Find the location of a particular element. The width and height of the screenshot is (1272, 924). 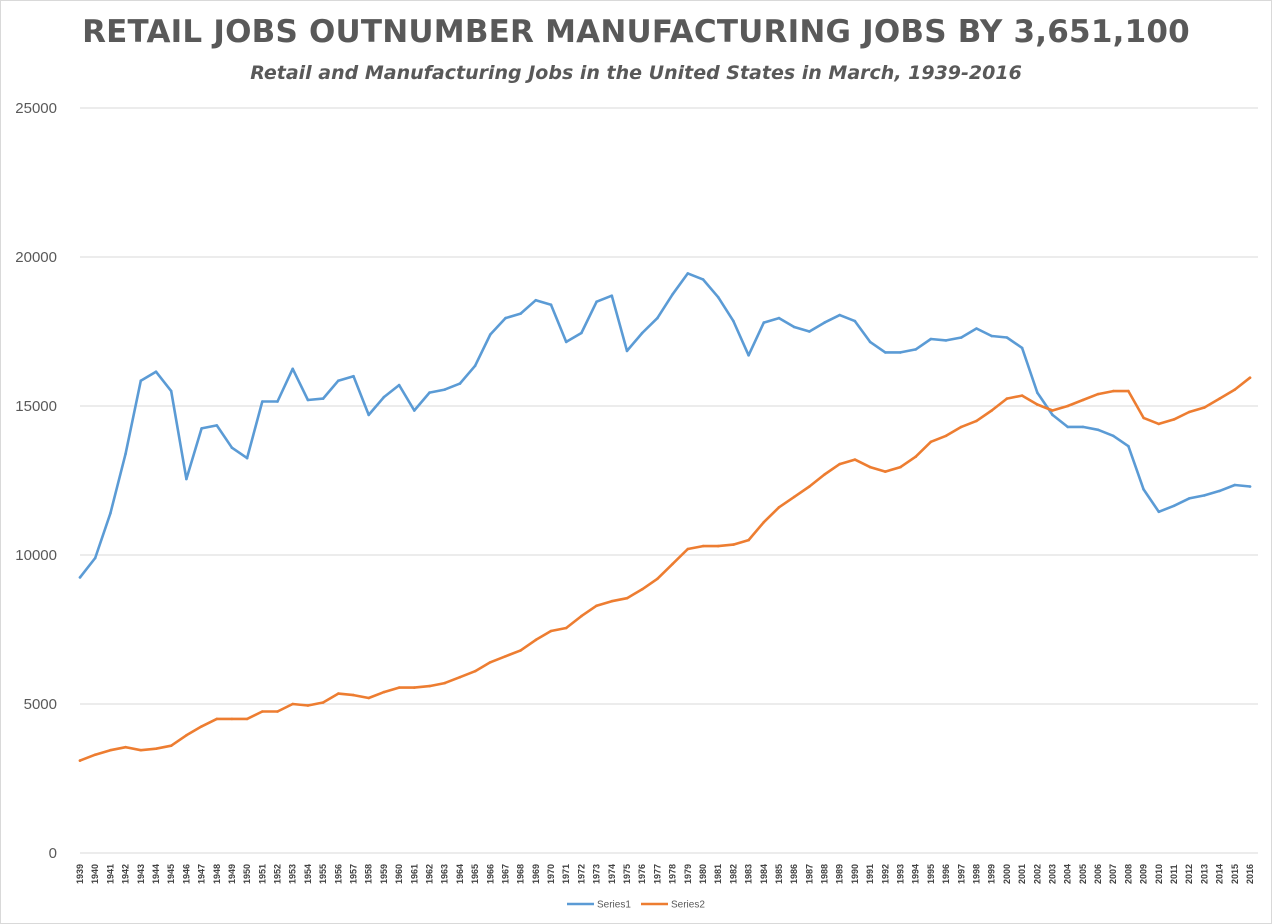

x-tick-label: 1994 is located at coordinates (916, 874).